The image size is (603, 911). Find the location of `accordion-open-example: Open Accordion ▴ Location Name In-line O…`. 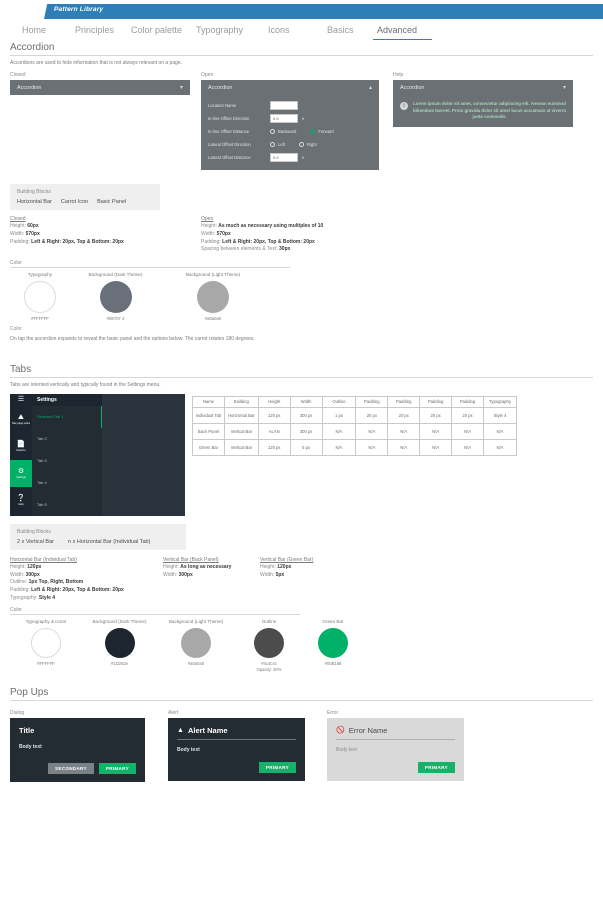

accordion-open-example: Open Accordion ▴ Location Name In-line O… is located at coordinates (290, 121).